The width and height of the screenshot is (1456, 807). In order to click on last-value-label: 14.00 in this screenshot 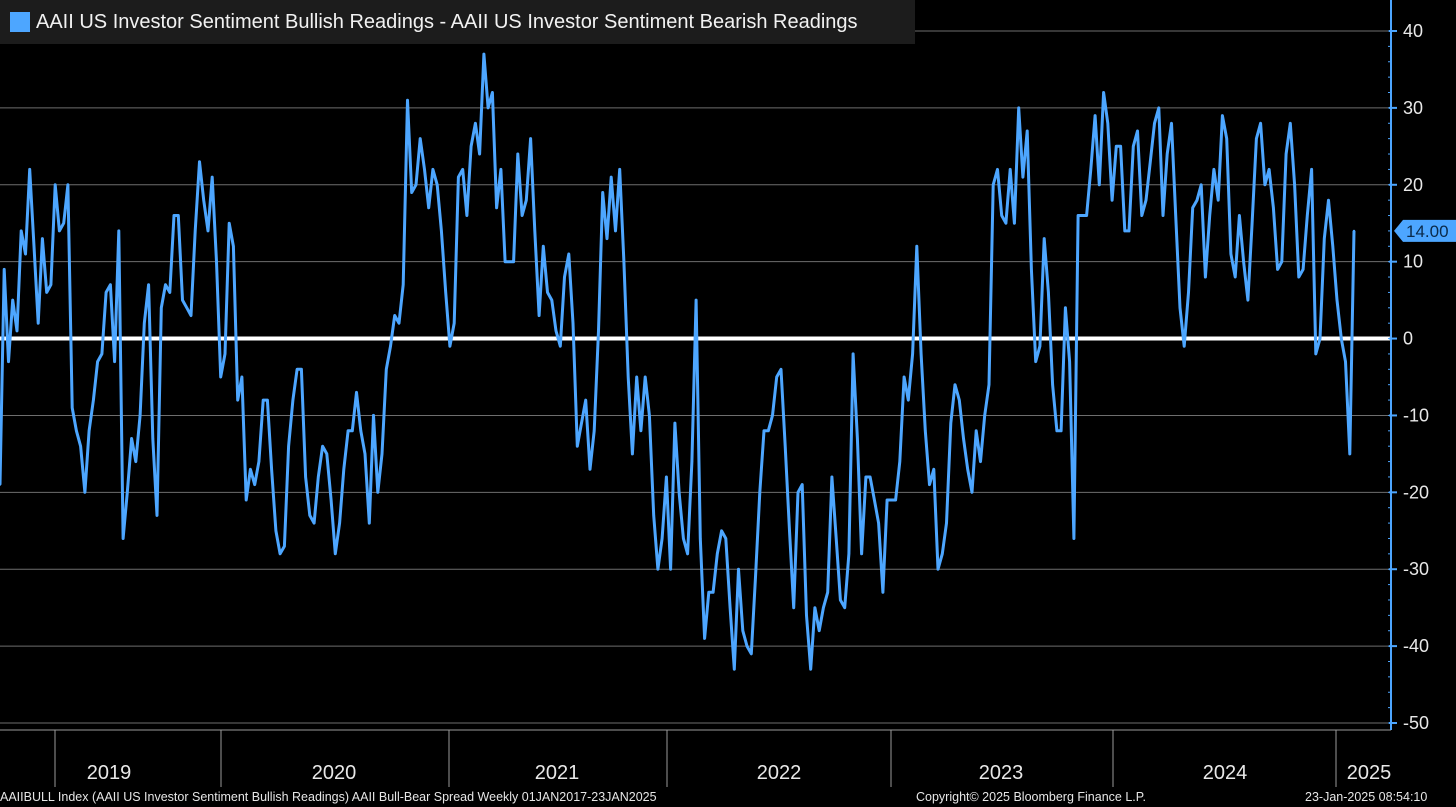, I will do `click(1427, 231)`.